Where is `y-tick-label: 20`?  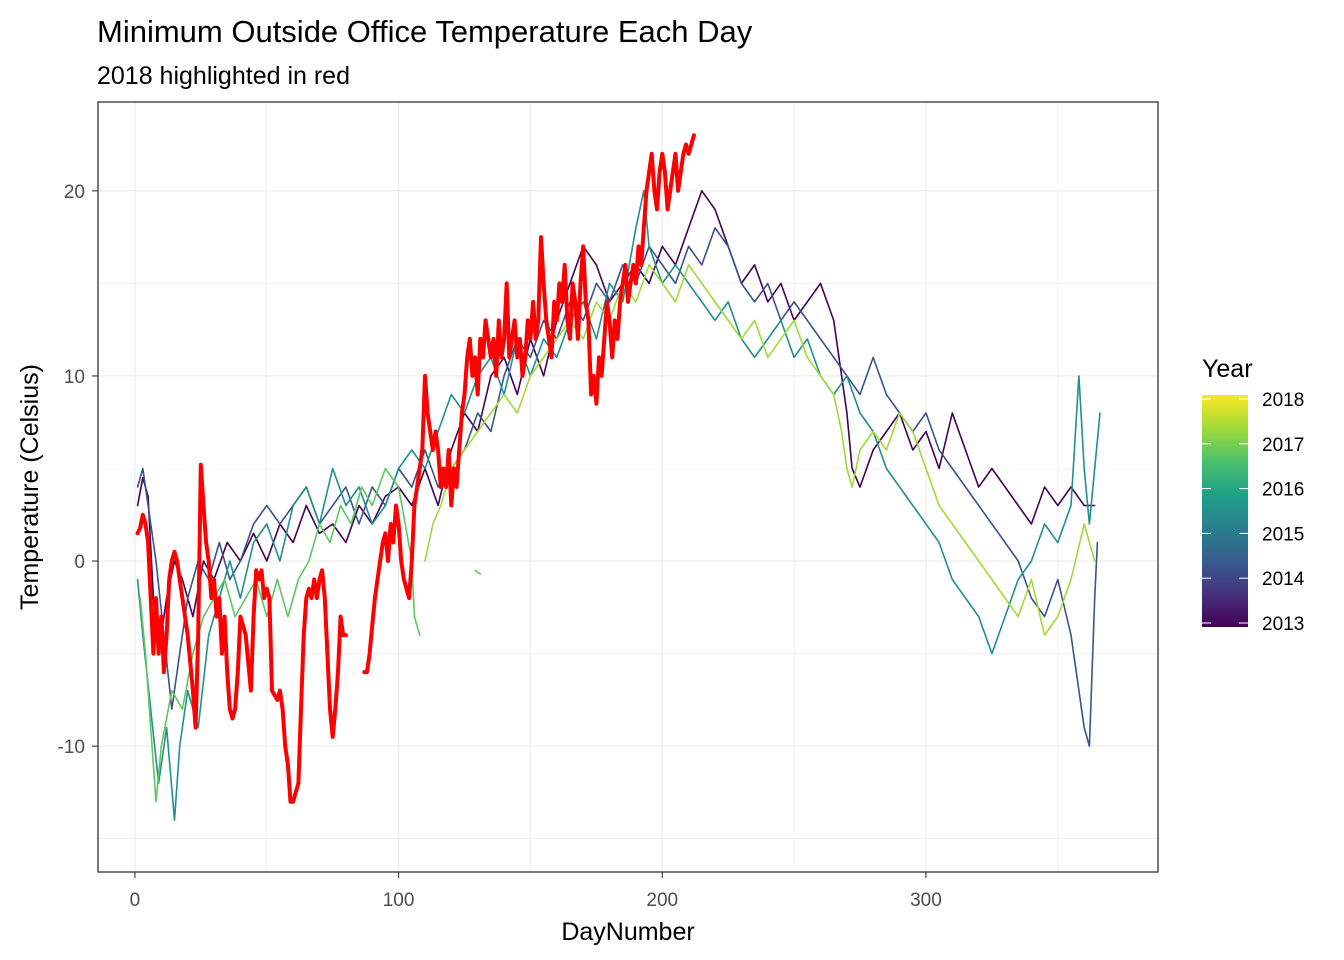
y-tick-label: 20 is located at coordinates (74, 192).